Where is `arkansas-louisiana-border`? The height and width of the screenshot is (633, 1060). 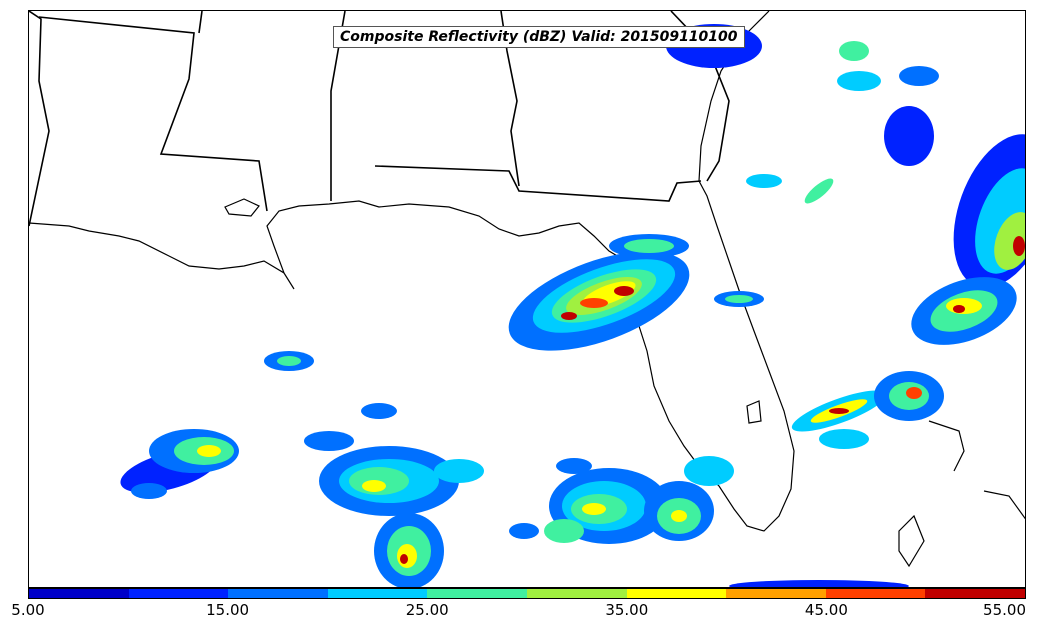
arkansas-louisiana-border is located at coordinates (39, 119).